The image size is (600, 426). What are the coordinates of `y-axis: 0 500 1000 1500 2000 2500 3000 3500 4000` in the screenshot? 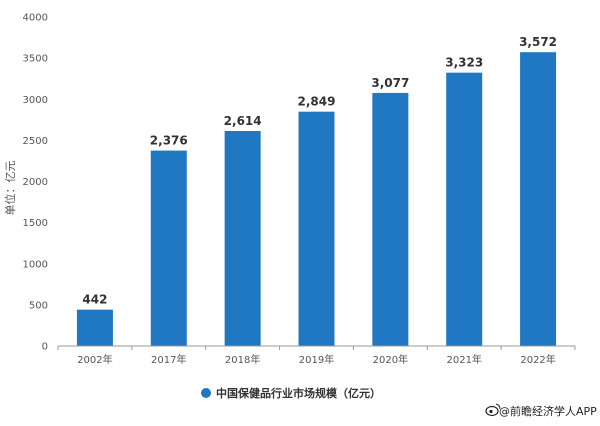 It's located at (35, 183).